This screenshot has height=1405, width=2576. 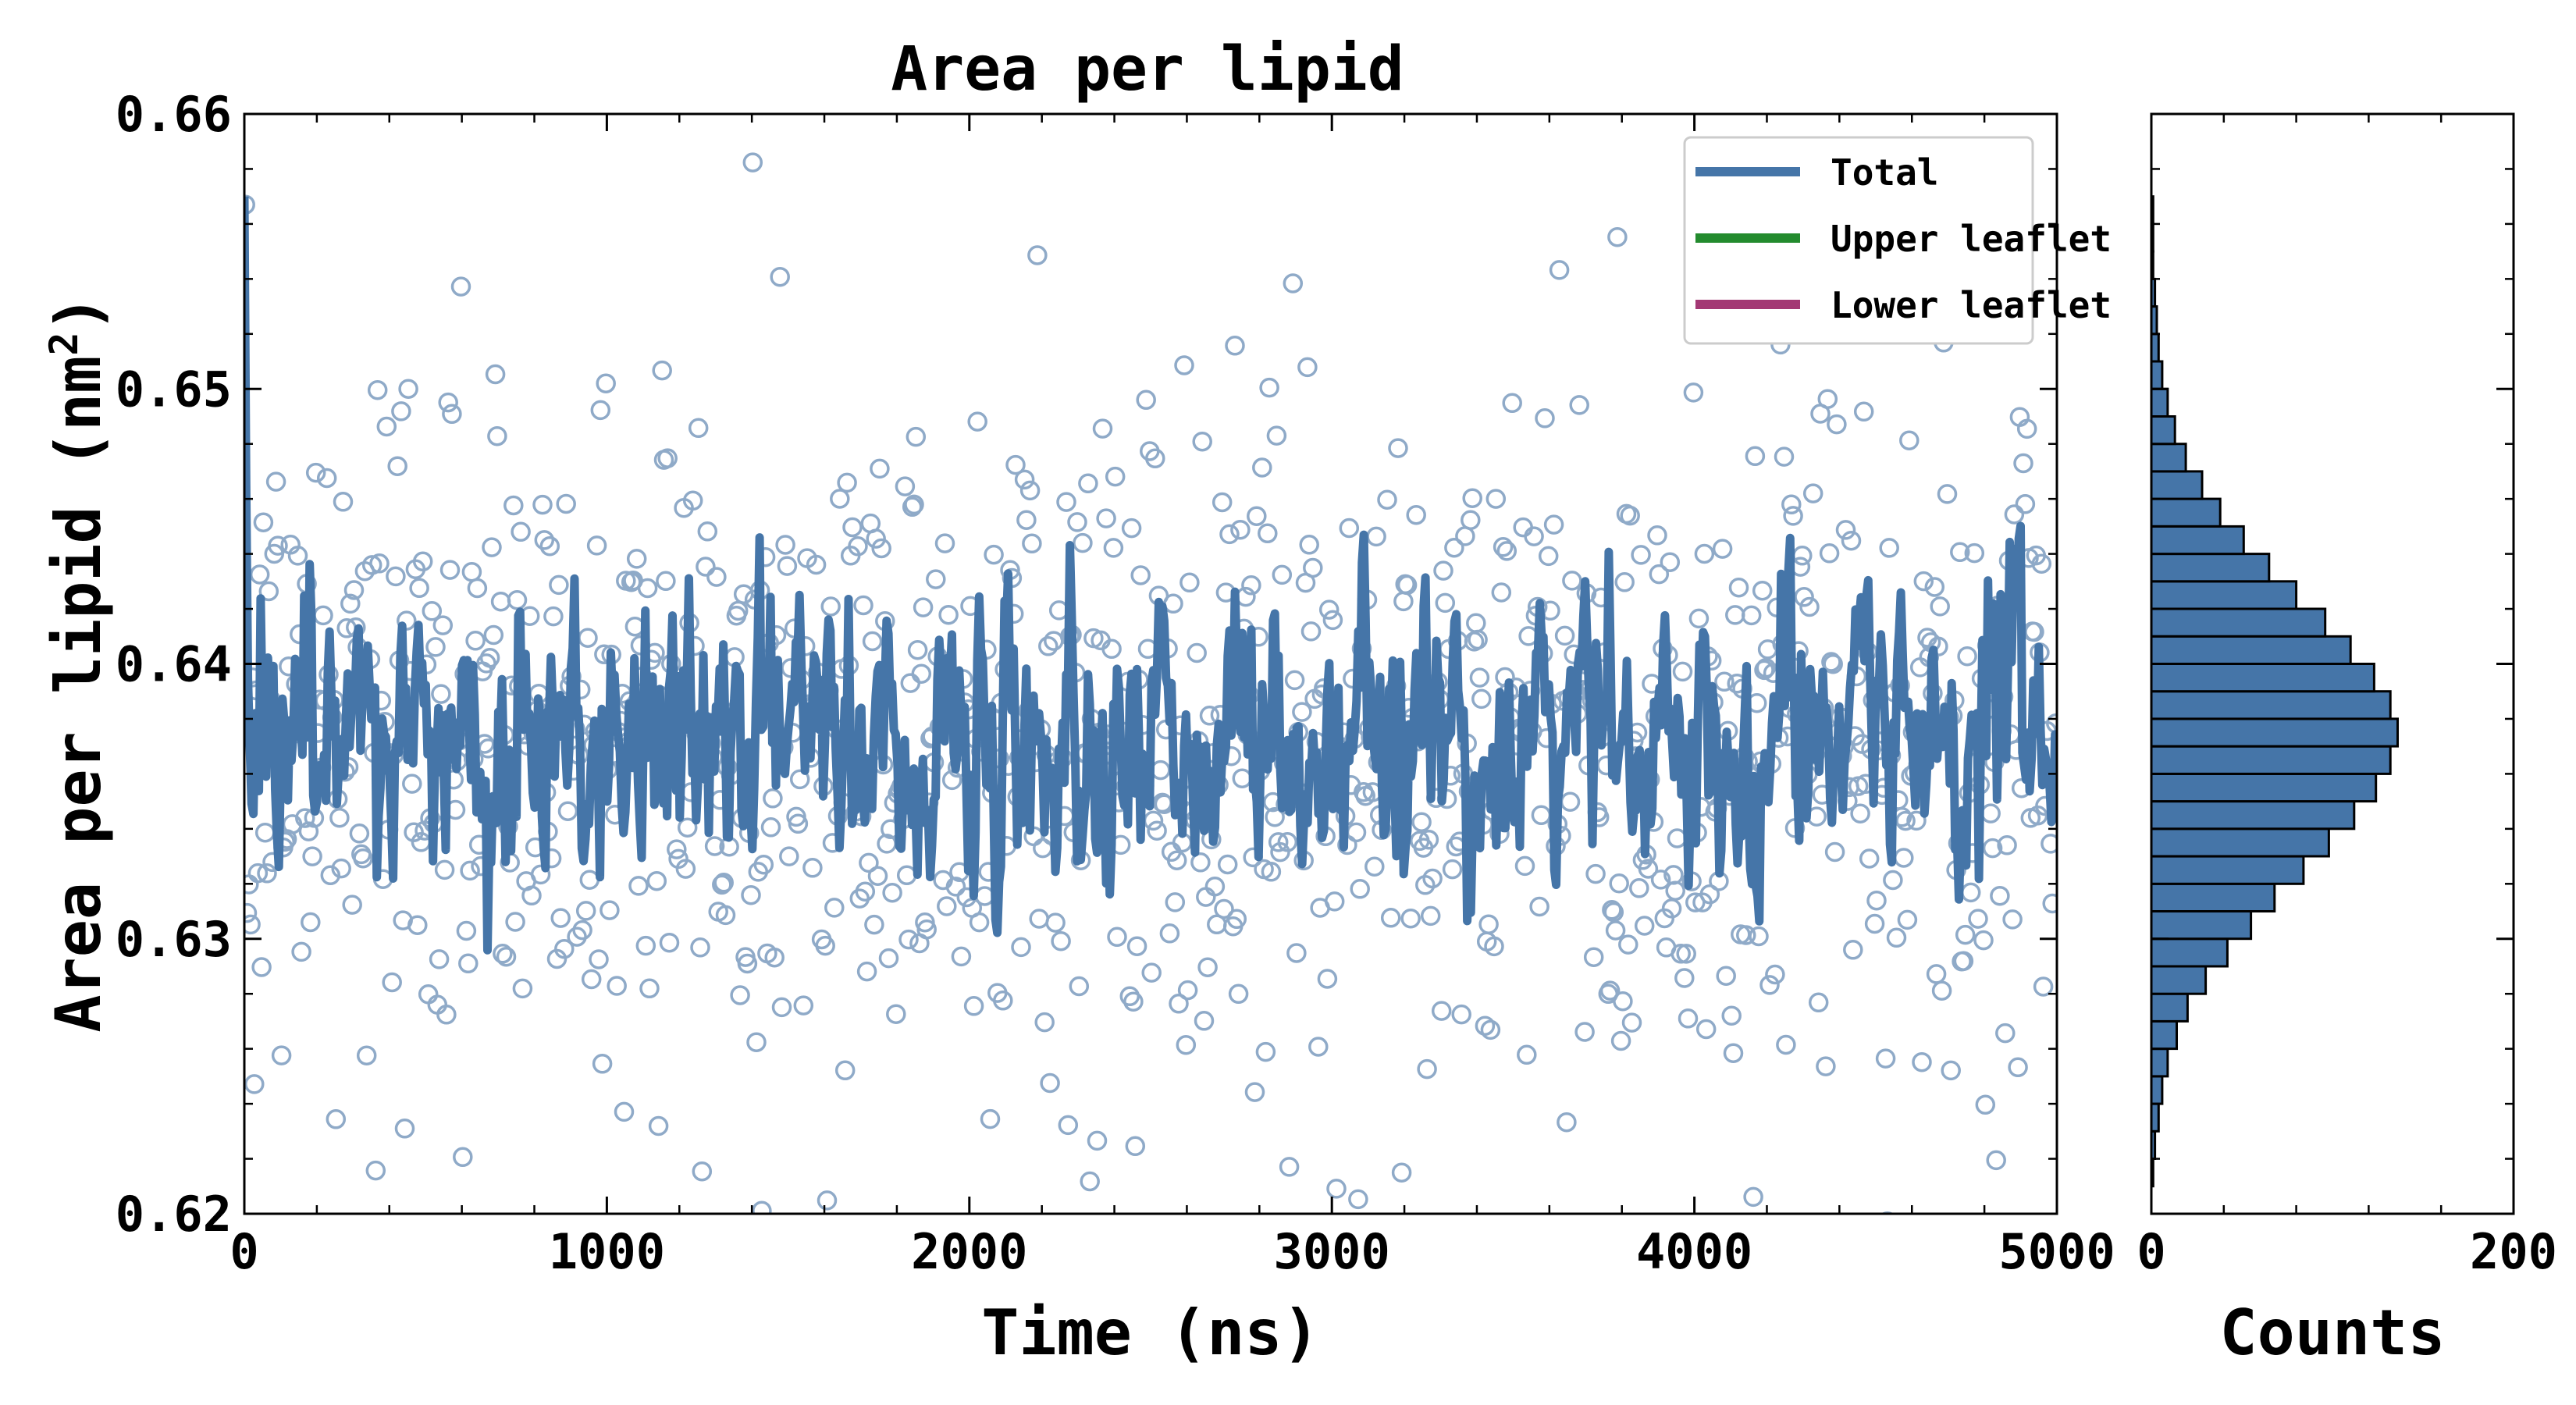 What do you see at coordinates (78, 663) in the screenshot?
I see `y-axis-title: Area per lipid (nm2)` at bounding box center [78, 663].